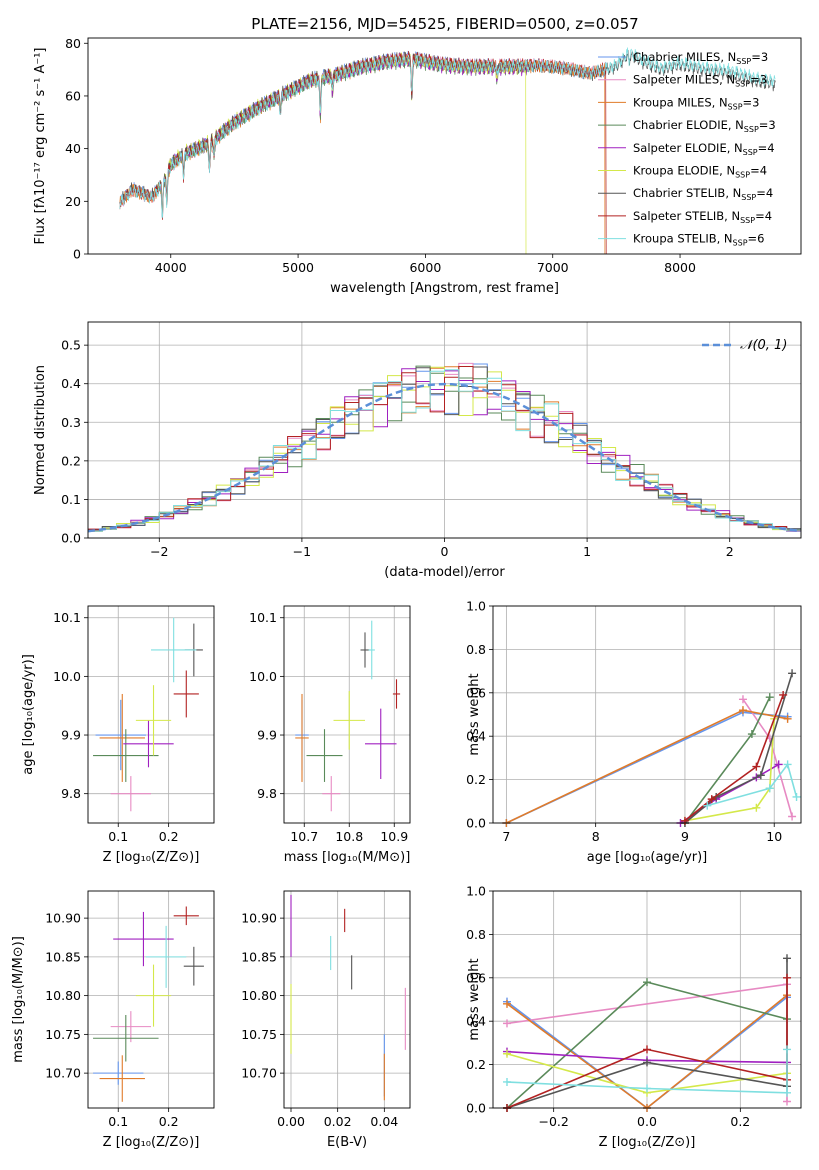 The image size is (819, 1170). Describe the element at coordinates (159, 551) in the screenshot. I see `x-tick-label: −2` at that location.